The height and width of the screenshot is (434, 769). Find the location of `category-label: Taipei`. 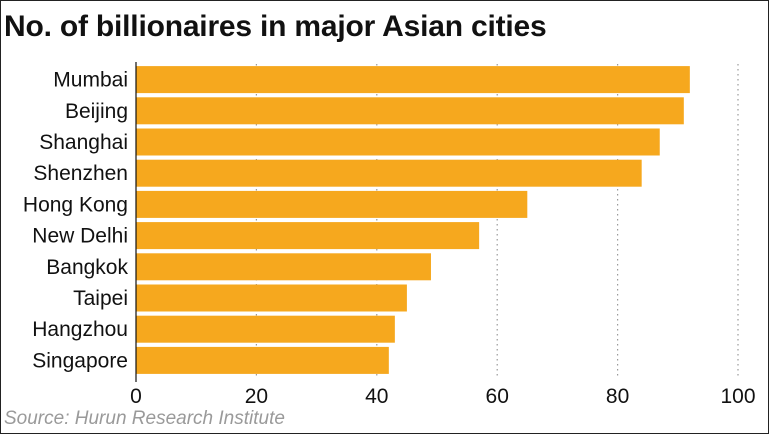

category-label: Taipei is located at coordinates (100, 298).